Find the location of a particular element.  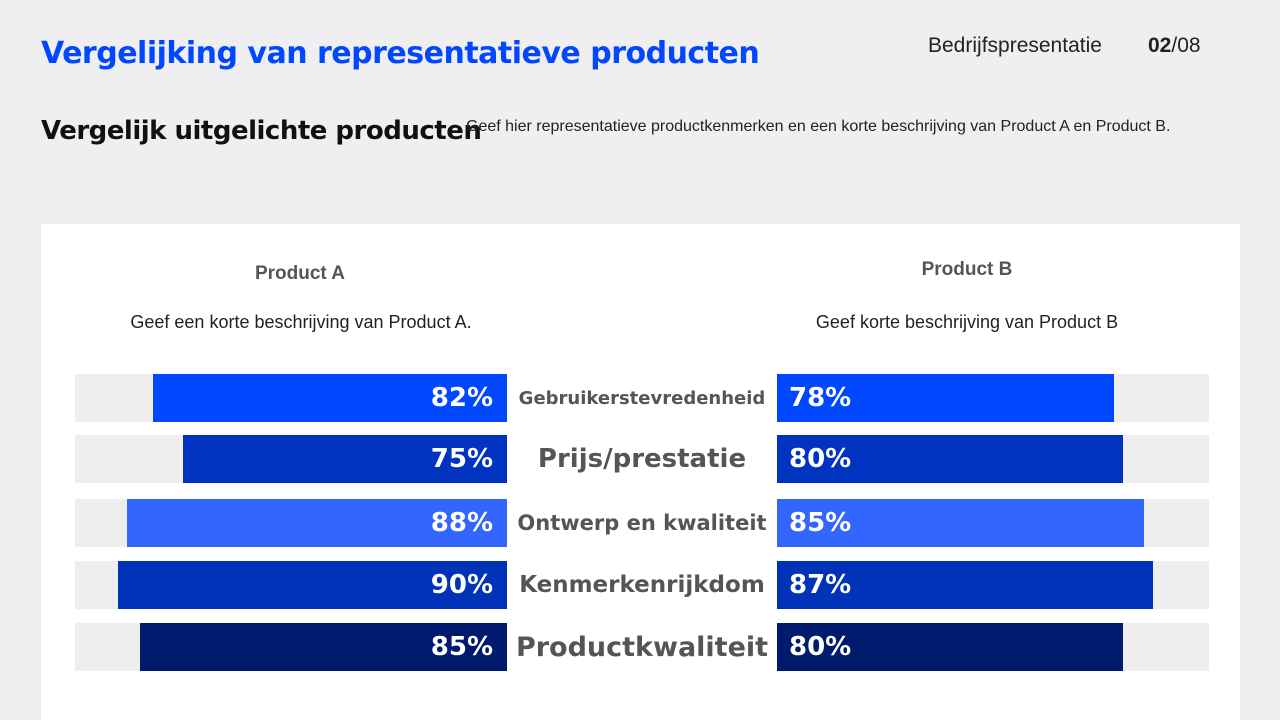

category-label: Prijs/prestatie is located at coordinates (642, 459).